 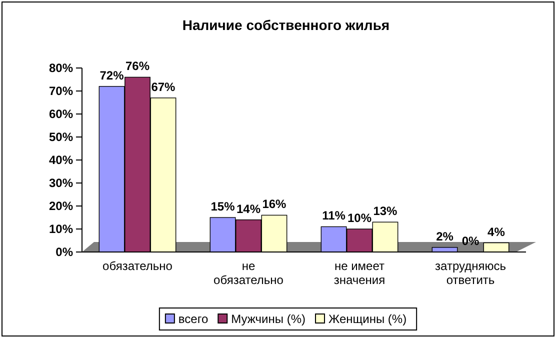 I want to click on y-tick-label: 80%, so click(x=61, y=67).